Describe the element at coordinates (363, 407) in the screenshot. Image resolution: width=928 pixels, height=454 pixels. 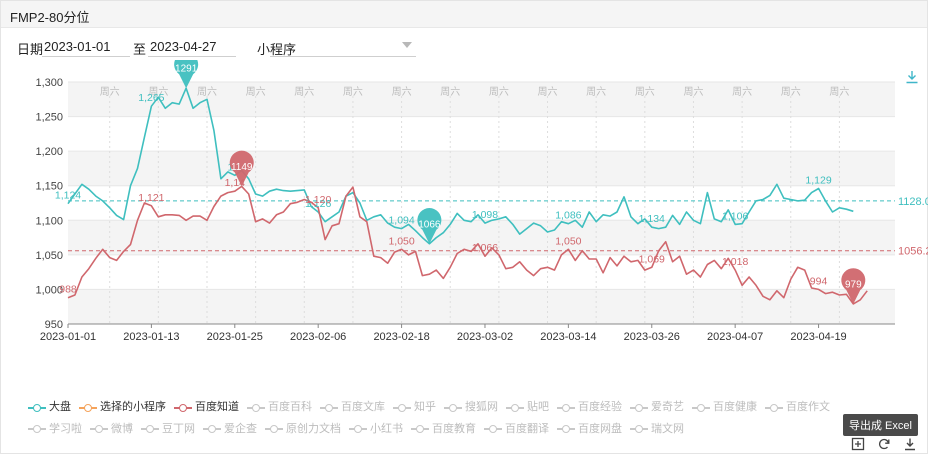
I see `legend-label: 百度文库` at that location.